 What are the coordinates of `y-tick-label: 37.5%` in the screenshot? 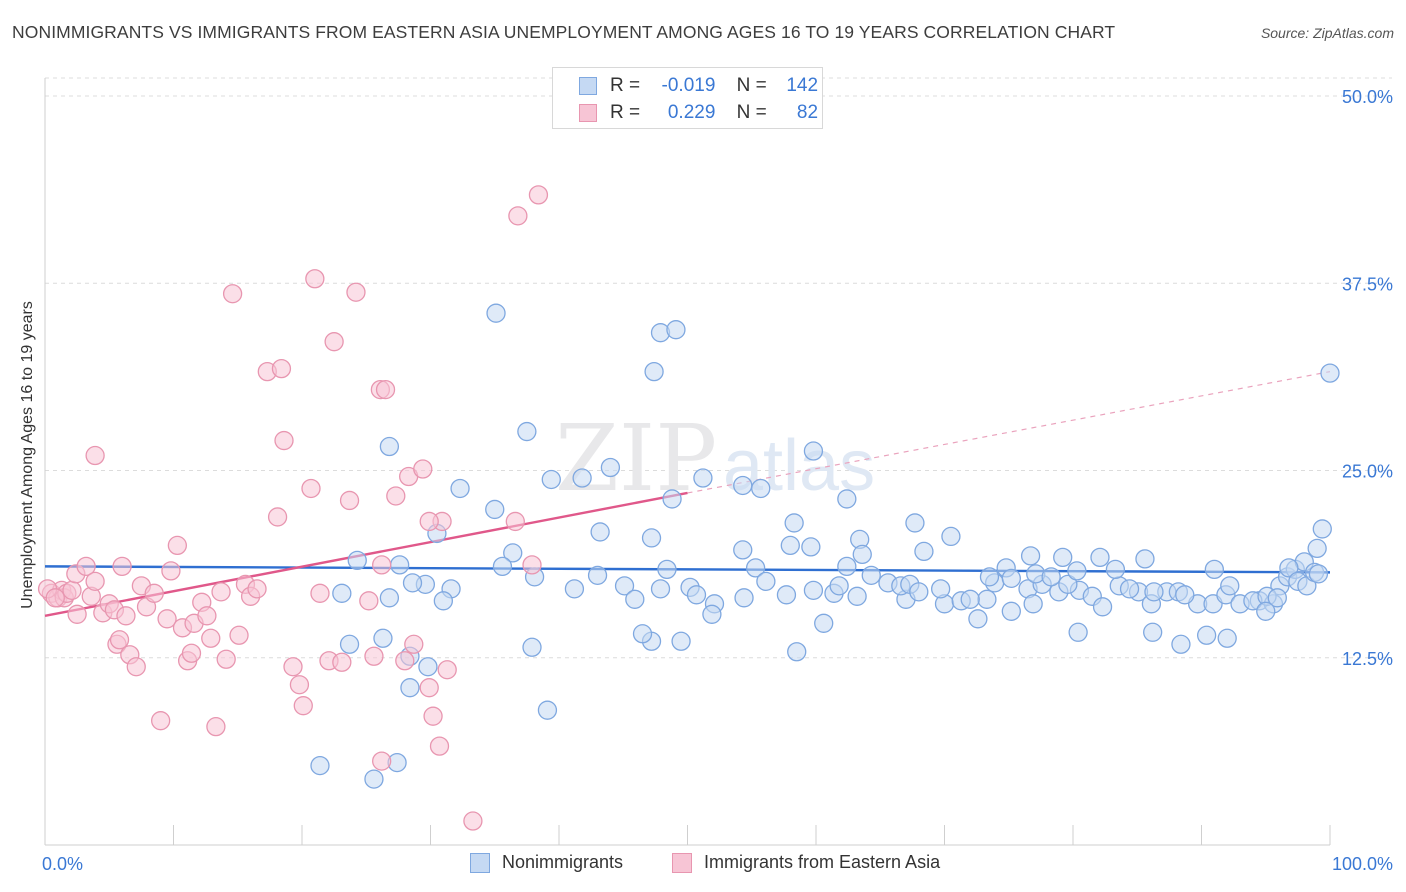 It's located at (1367, 284).